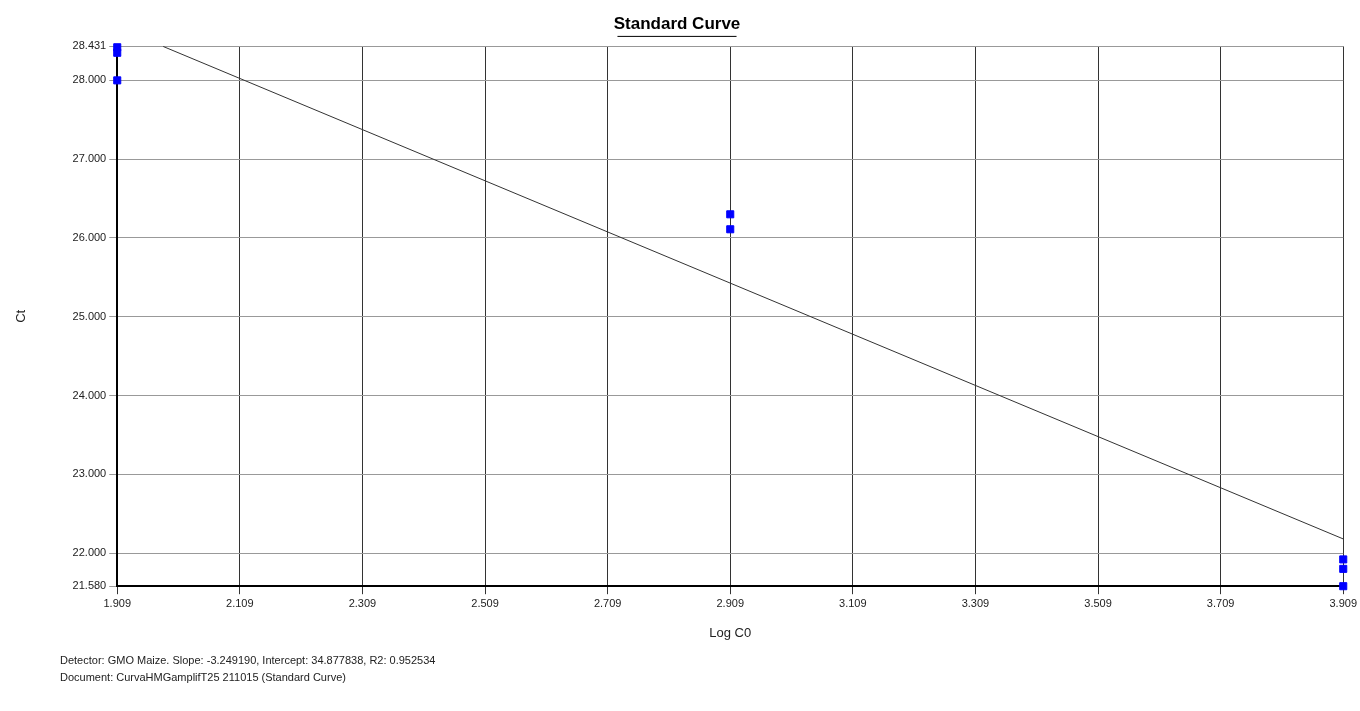  What do you see at coordinates (21, 316) in the screenshot?
I see `y-axis-title: Ct` at bounding box center [21, 316].